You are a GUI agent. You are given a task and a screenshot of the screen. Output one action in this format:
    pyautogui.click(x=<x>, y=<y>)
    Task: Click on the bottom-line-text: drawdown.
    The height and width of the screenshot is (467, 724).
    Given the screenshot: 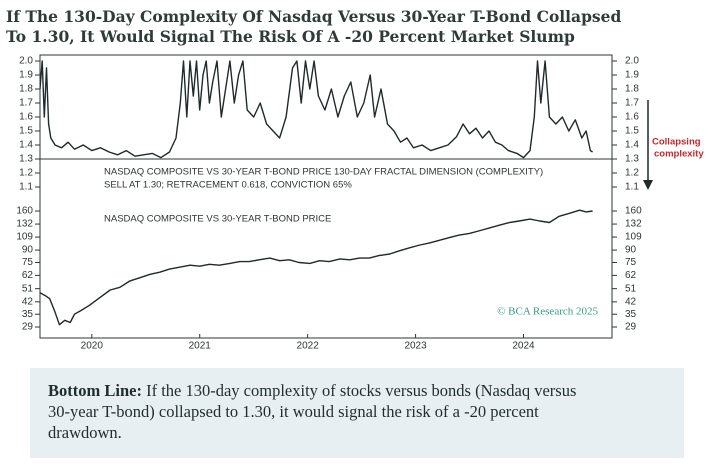 What is the action you would take?
    pyautogui.click(x=85, y=432)
    